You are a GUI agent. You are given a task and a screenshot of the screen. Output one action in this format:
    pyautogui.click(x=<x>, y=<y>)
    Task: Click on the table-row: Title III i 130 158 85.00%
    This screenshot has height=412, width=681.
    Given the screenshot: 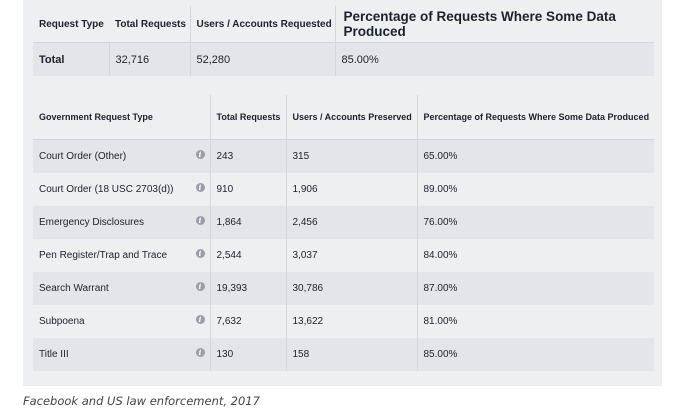 What is the action you would take?
    pyautogui.click(x=343, y=354)
    